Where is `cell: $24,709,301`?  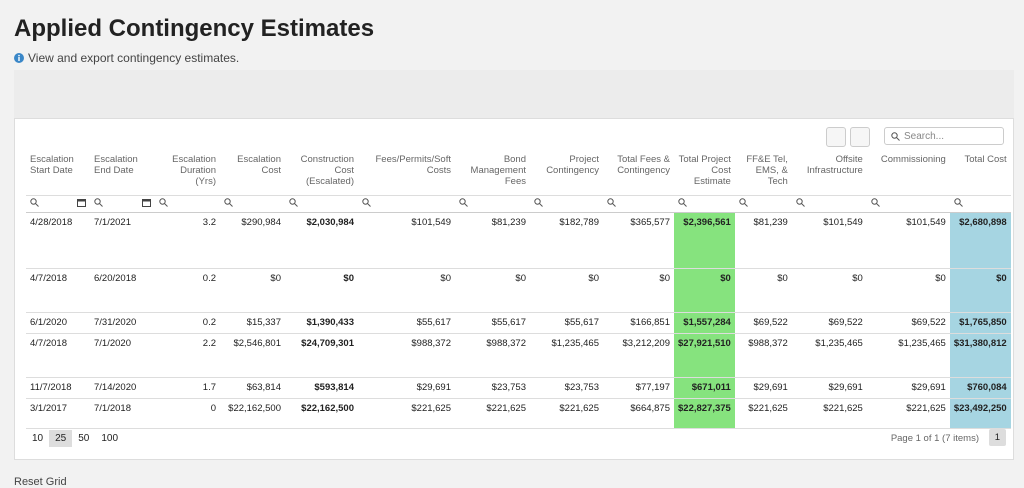
cell: $24,709,301 is located at coordinates (321, 355).